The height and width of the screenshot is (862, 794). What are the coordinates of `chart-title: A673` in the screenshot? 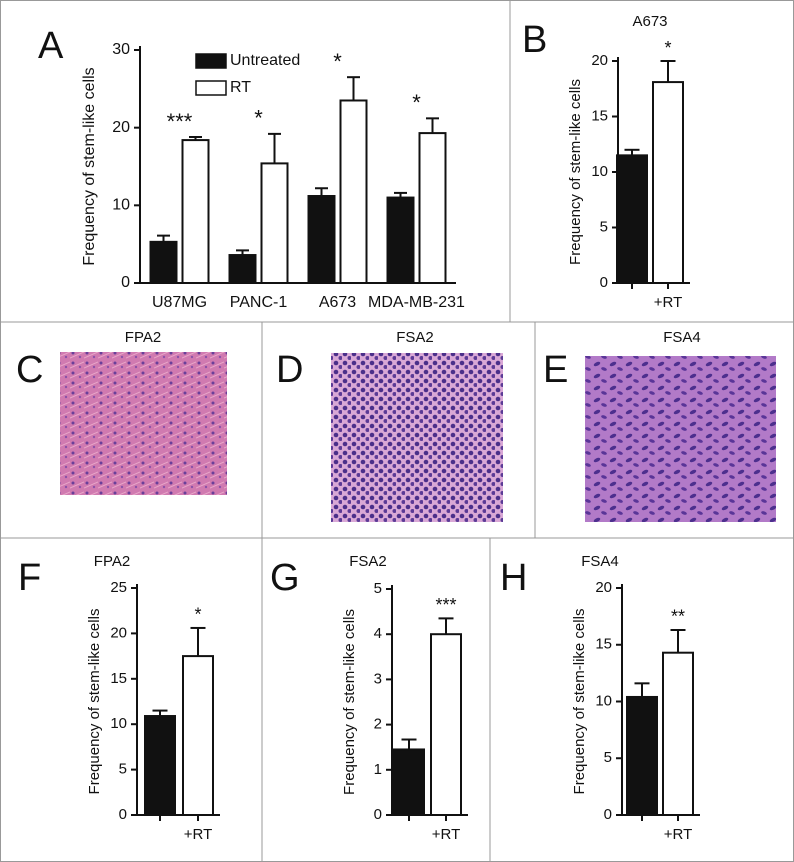 It's located at (649, 21).